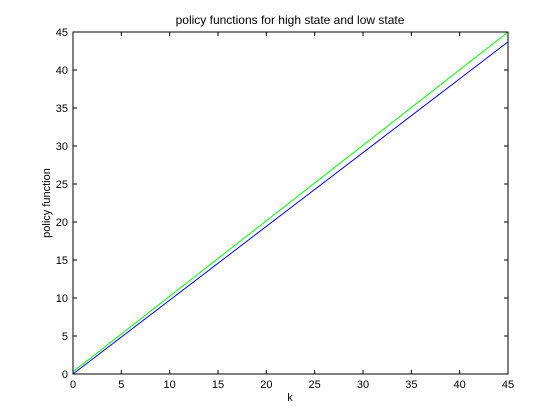 Image resolution: width=560 pixels, height=420 pixels. What do you see at coordinates (65, 375) in the screenshot?
I see `y-tick-label: 0` at bounding box center [65, 375].